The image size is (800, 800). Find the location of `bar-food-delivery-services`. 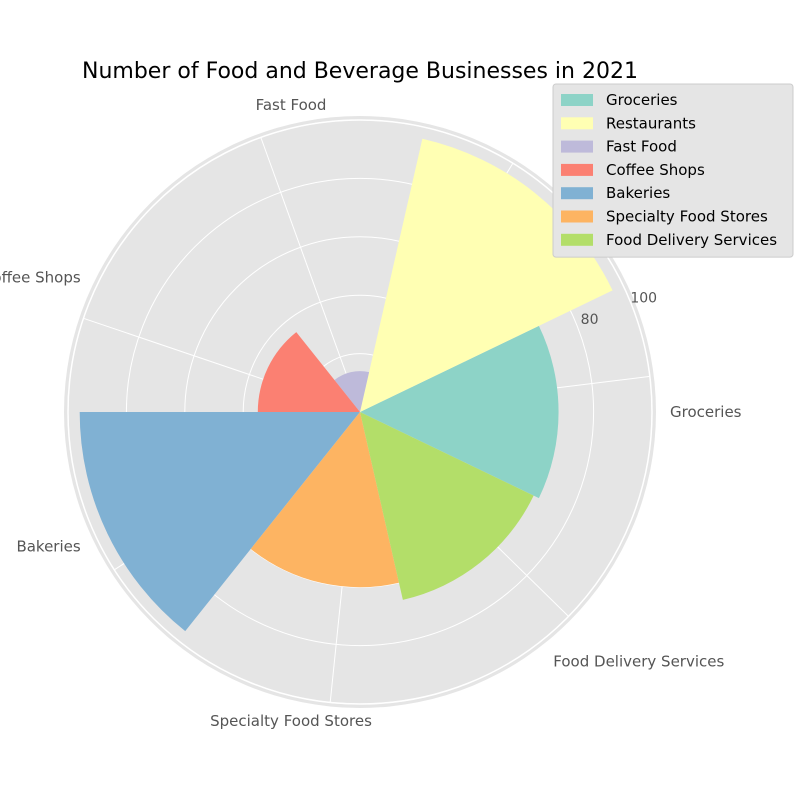

bar-food-delivery-services is located at coordinates (447, 506).